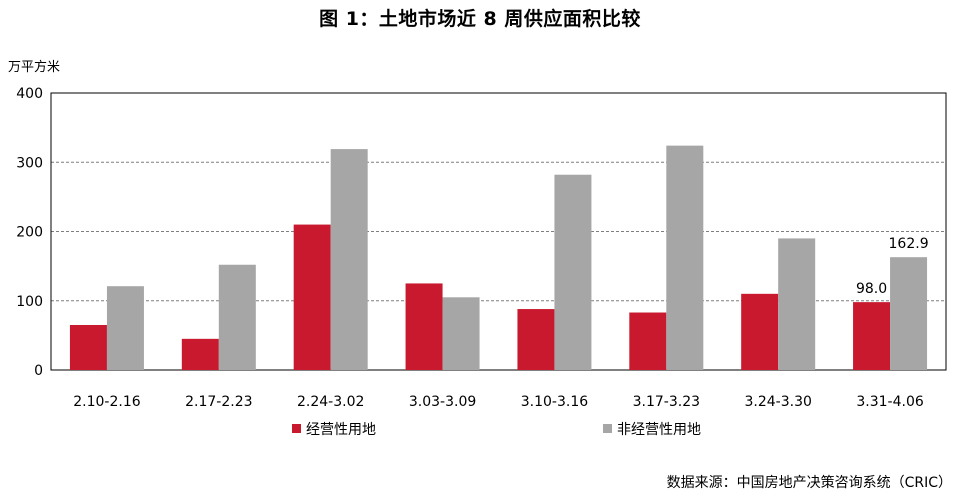  What do you see at coordinates (889, 402) in the screenshot?
I see `x-tick-label: 3.31-4.06` at bounding box center [889, 402].